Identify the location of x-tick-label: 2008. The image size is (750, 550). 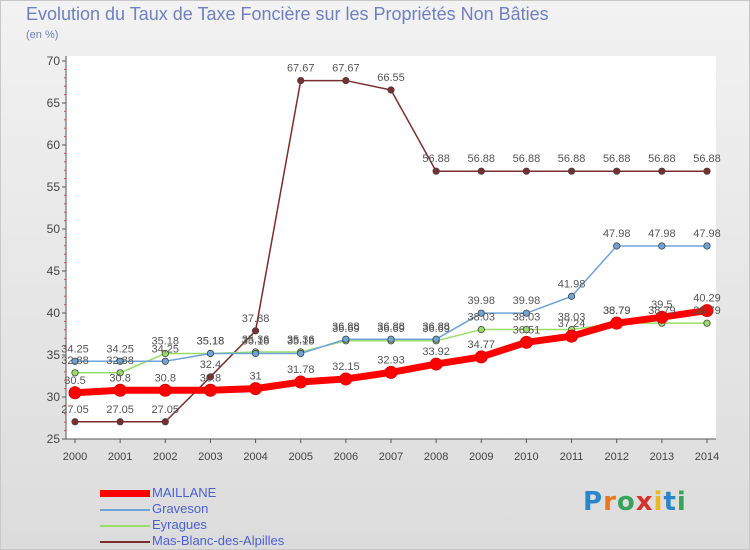
(436, 457).